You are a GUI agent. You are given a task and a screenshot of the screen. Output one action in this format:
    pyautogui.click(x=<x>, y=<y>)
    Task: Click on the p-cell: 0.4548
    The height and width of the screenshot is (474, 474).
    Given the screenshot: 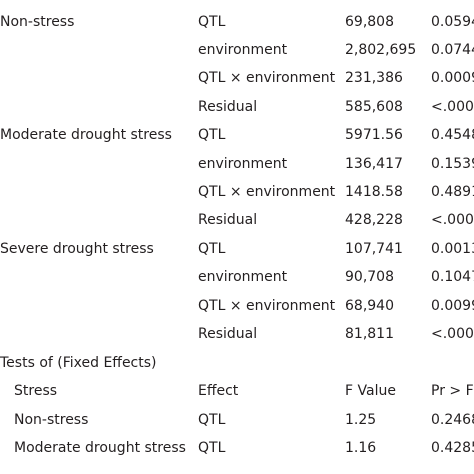 What is the action you would take?
    pyautogui.click(x=452, y=135)
    